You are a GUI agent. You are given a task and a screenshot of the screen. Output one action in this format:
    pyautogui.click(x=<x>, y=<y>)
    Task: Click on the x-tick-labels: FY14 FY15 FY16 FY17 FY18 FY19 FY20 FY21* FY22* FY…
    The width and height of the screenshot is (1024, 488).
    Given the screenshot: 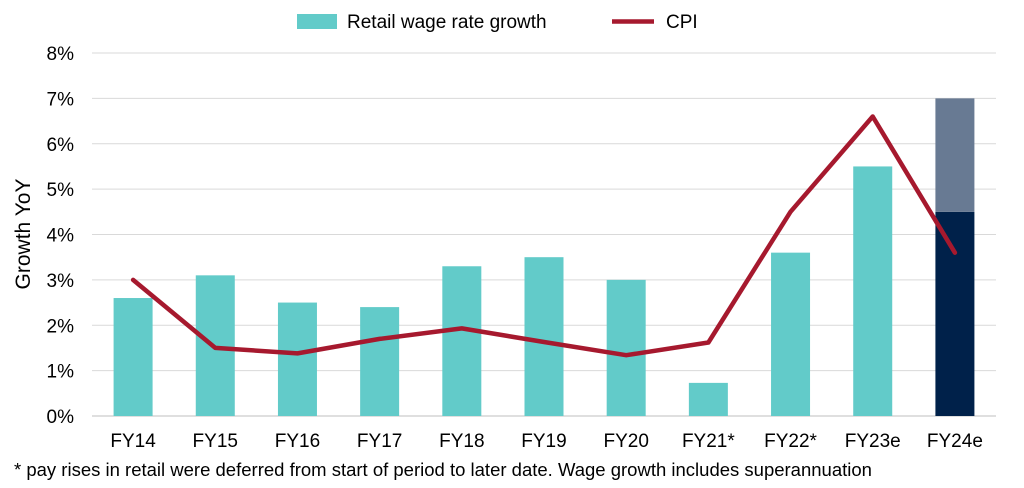 What is the action you would take?
    pyautogui.click(x=546, y=441)
    